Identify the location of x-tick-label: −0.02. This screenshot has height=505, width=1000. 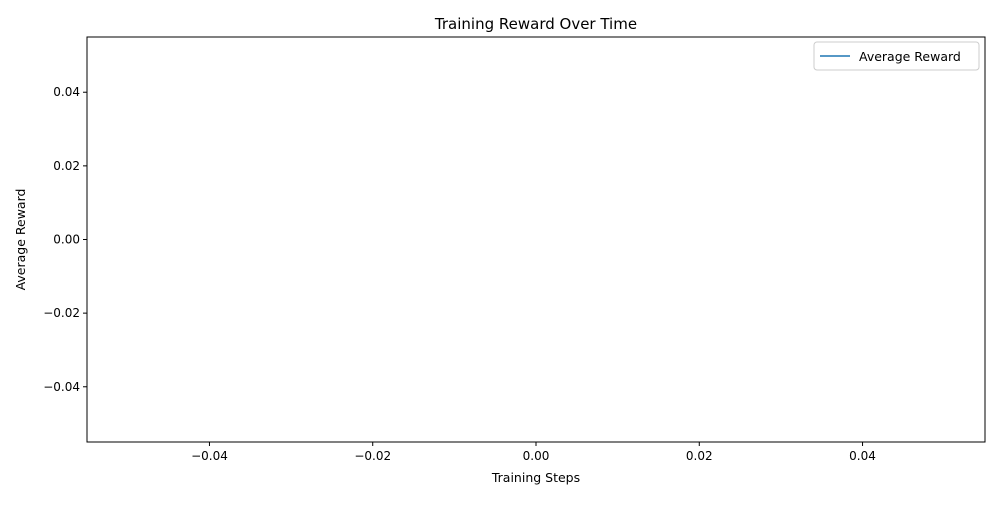
(372, 456).